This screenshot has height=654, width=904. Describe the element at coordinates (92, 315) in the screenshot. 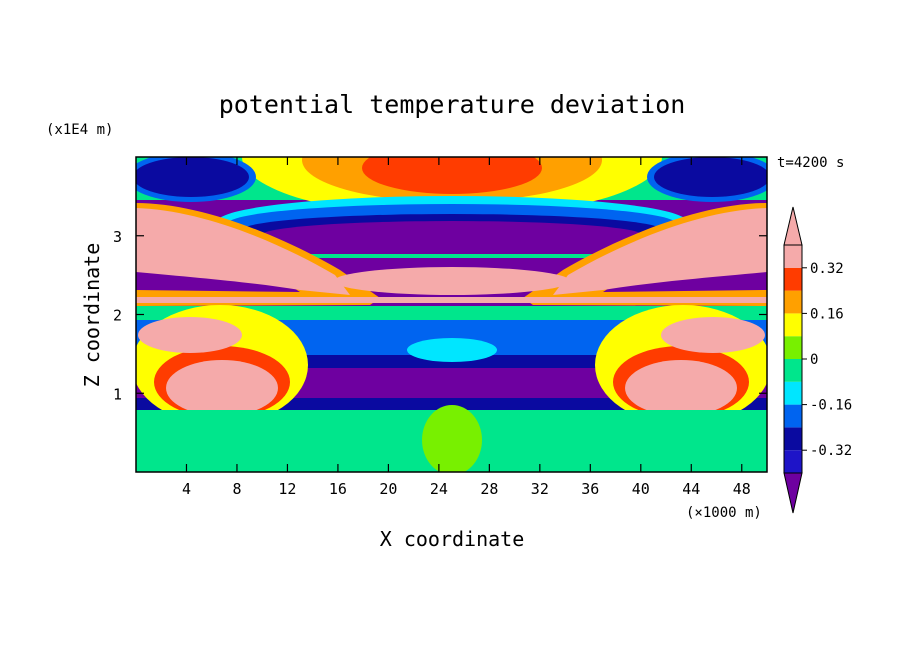

I see `y-axis-label: Z coordinate` at that location.